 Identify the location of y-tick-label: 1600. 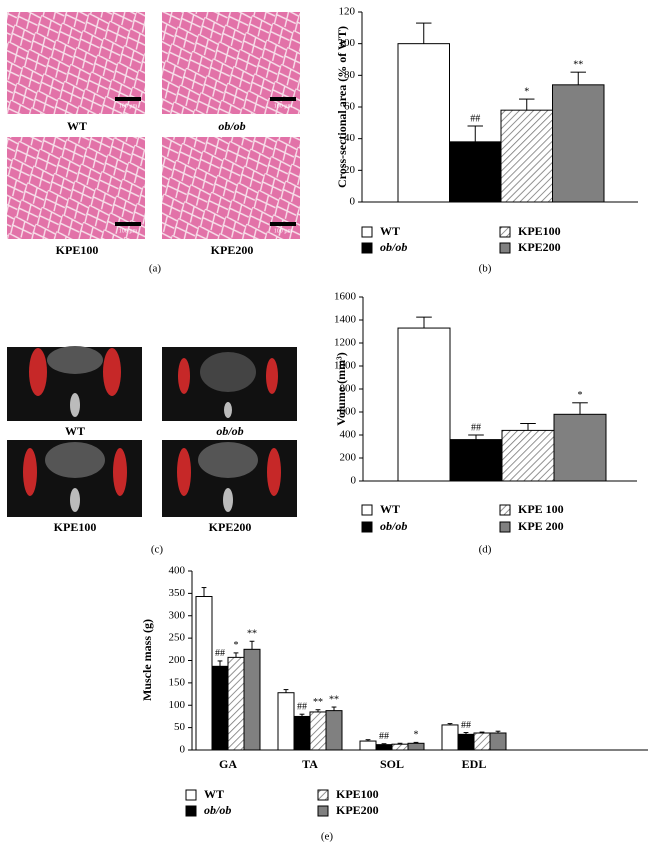
(345, 297).